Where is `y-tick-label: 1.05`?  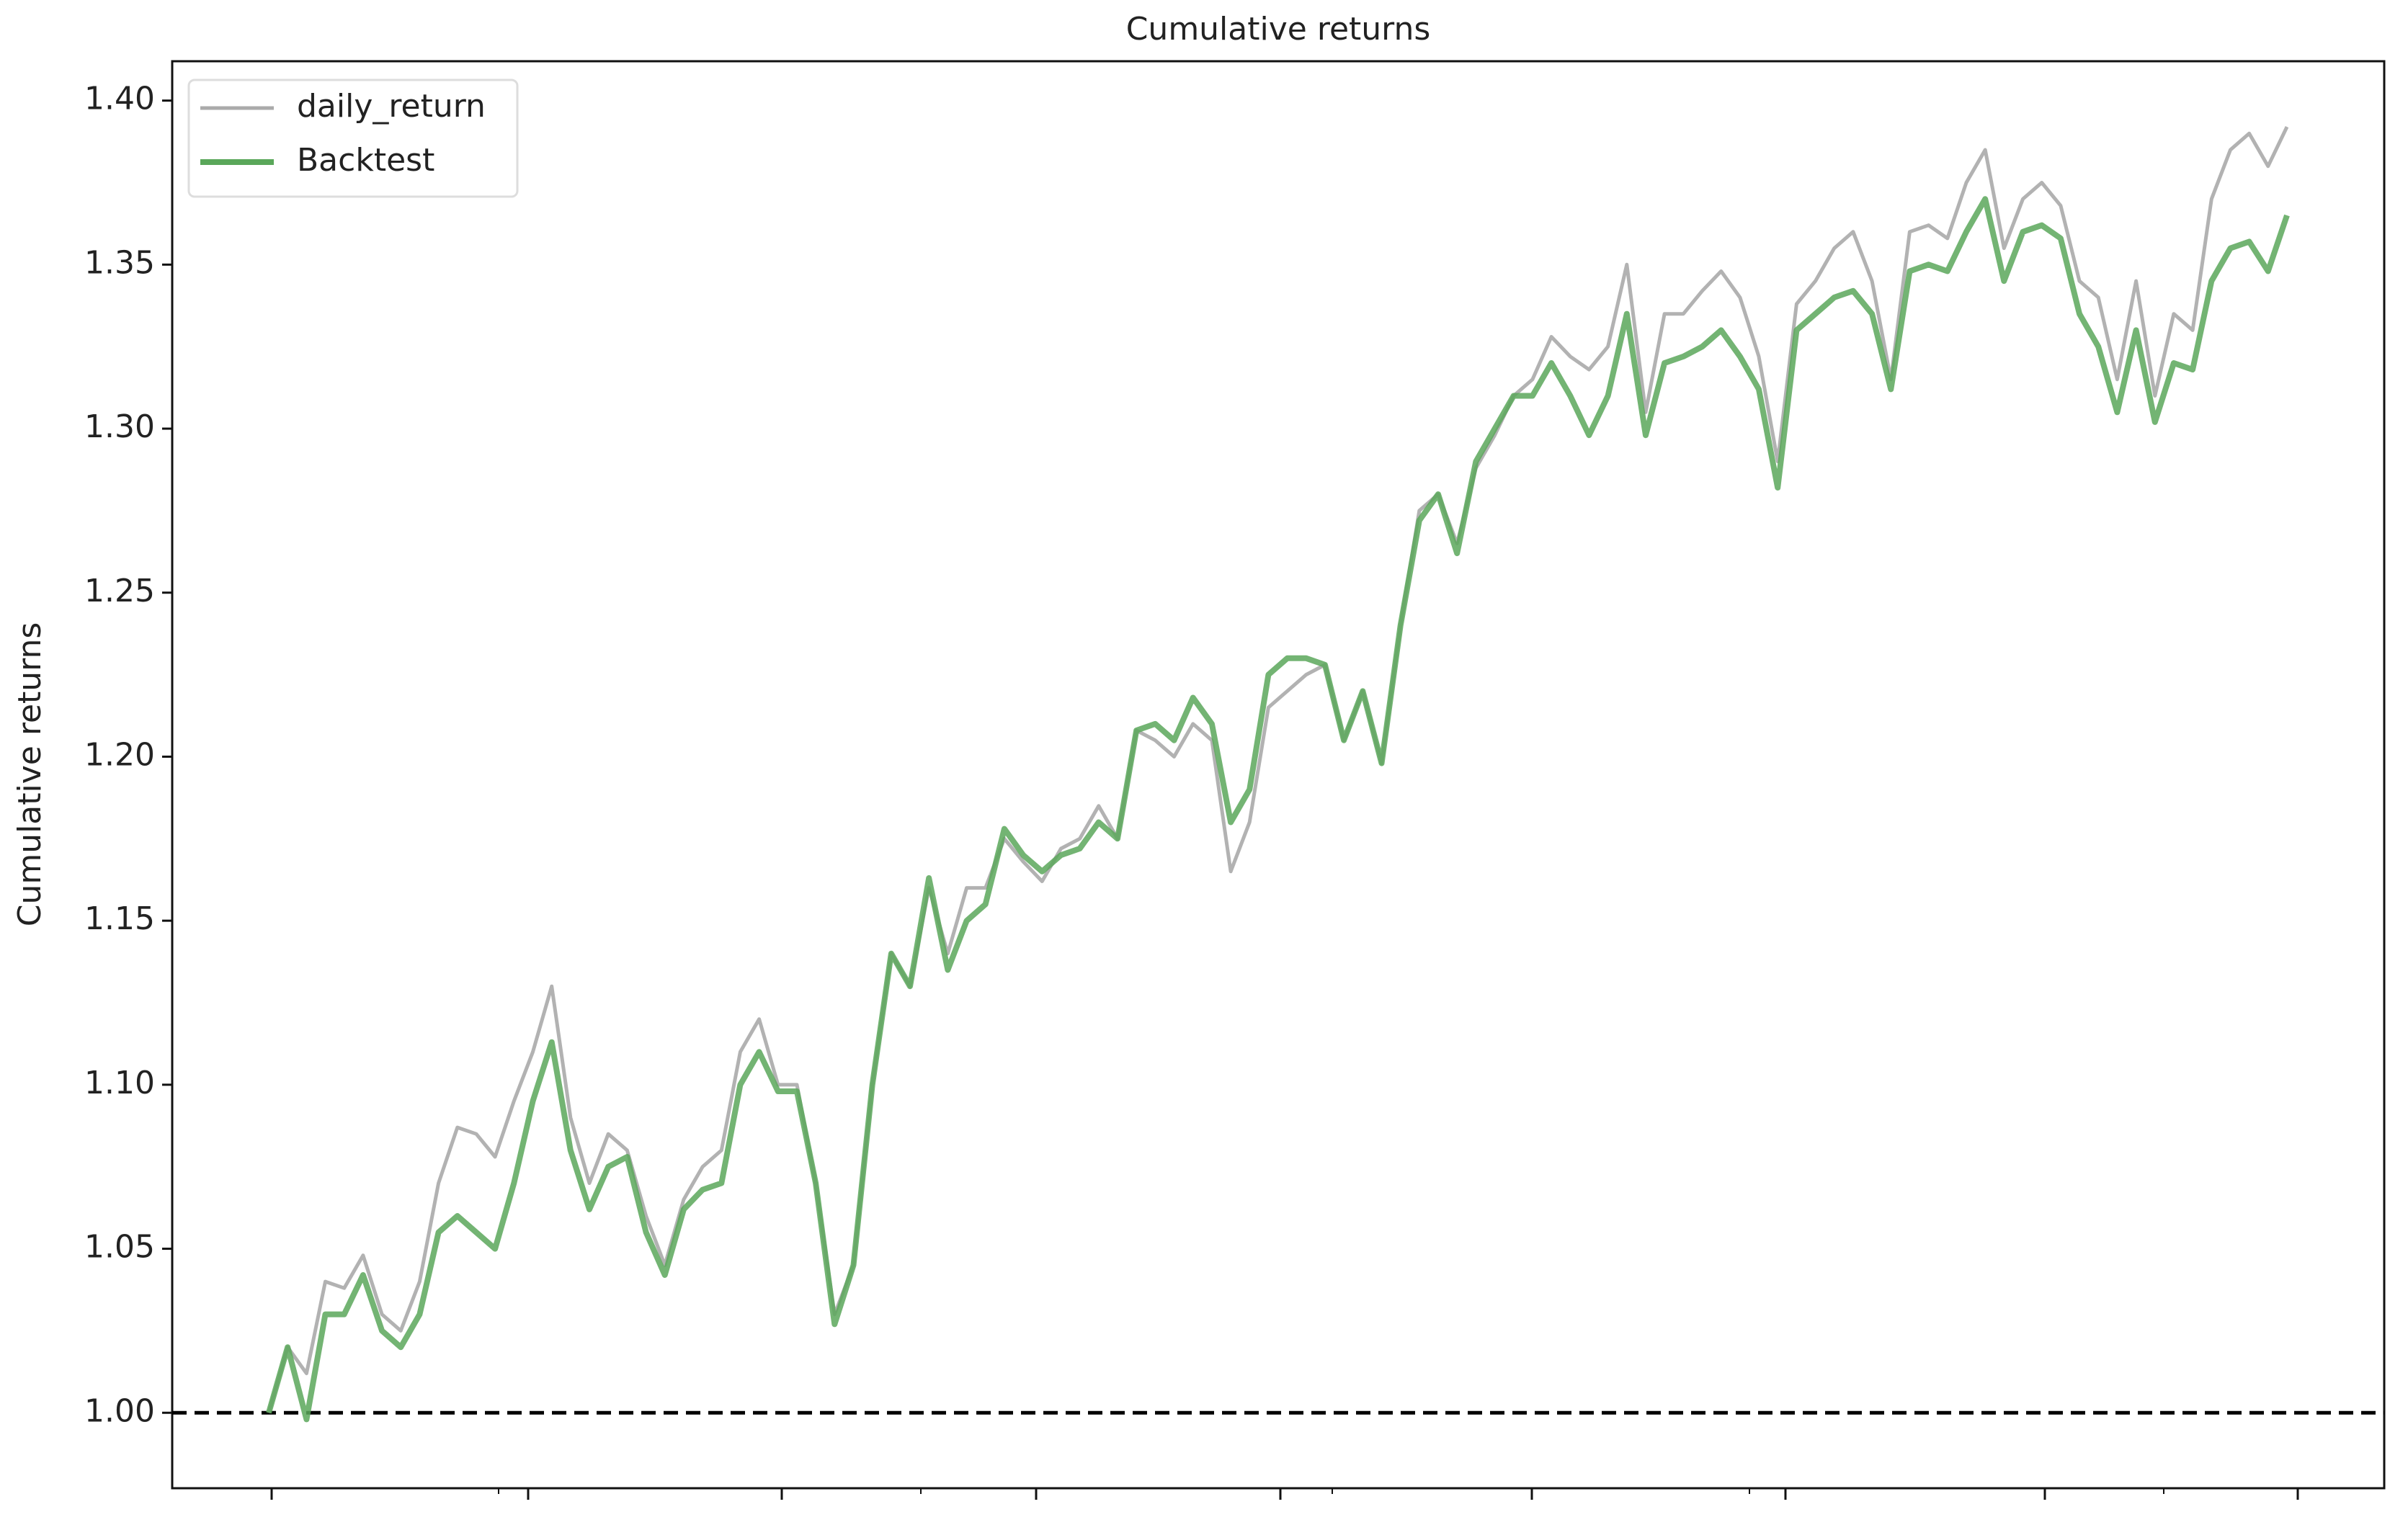
y-tick-label: 1.05 is located at coordinates (120, 1247).